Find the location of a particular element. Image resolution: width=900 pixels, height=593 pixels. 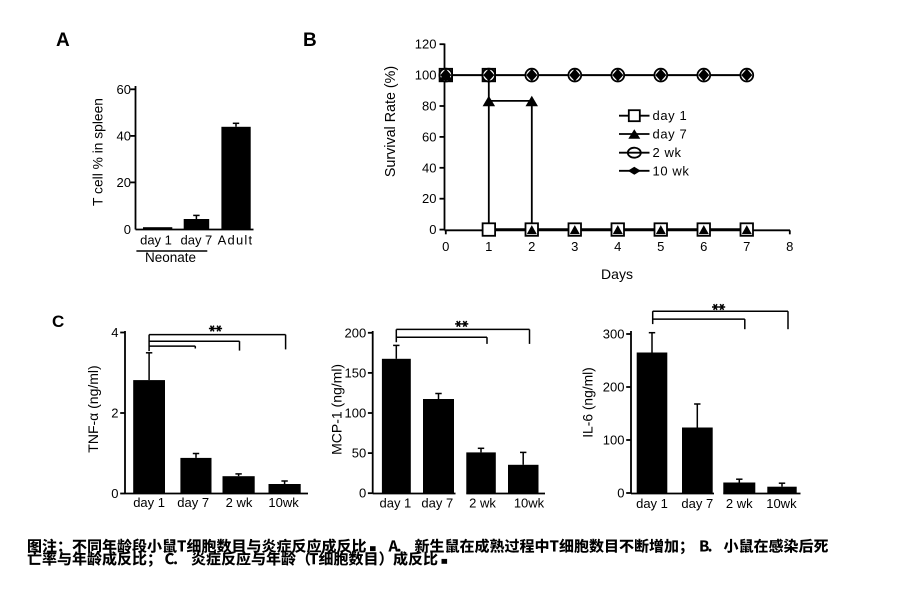

svg-text: 6 is located at coordinates (703, 246).